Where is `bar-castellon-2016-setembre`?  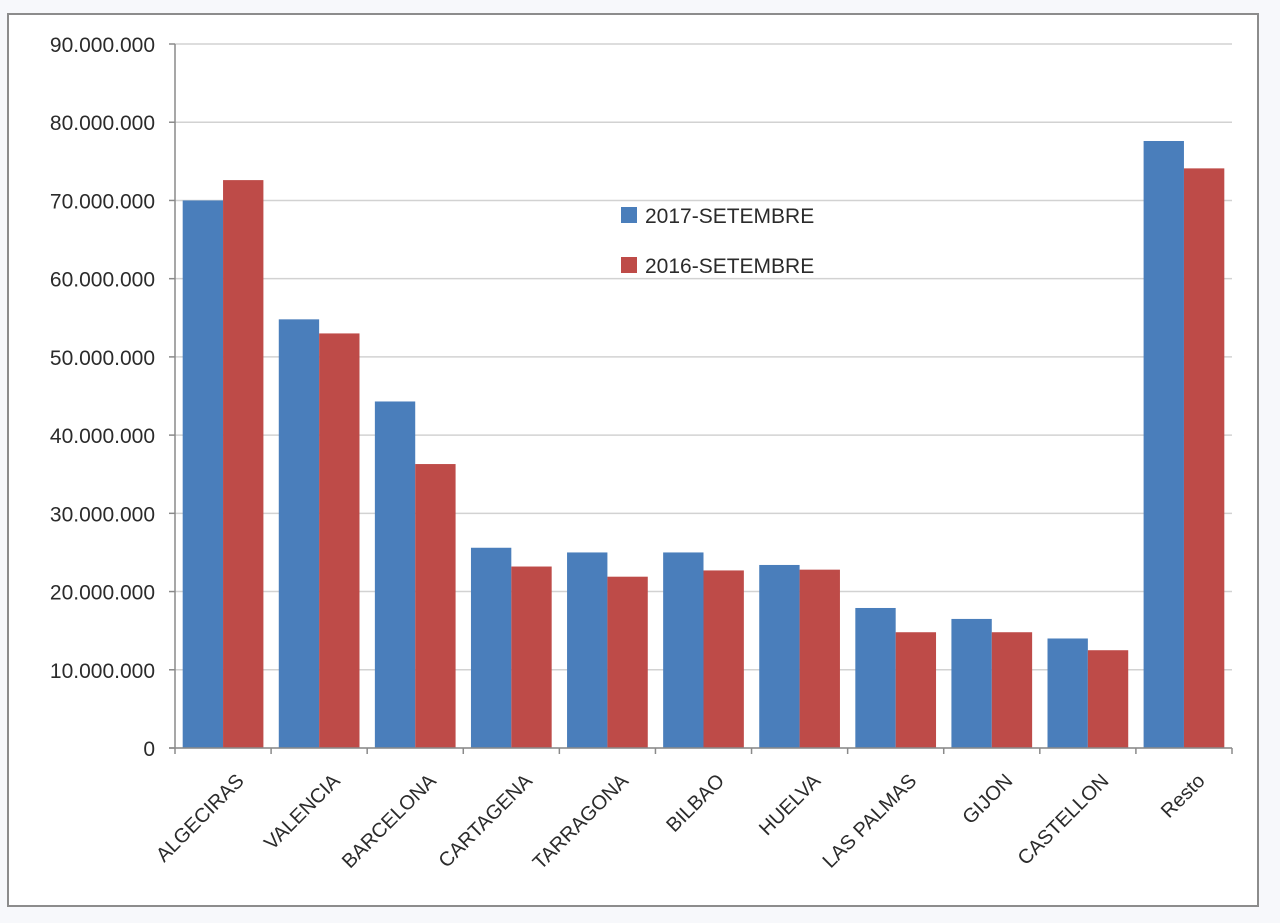
bar-castellon-2016-setembre is located at coordinates (1108, 699).